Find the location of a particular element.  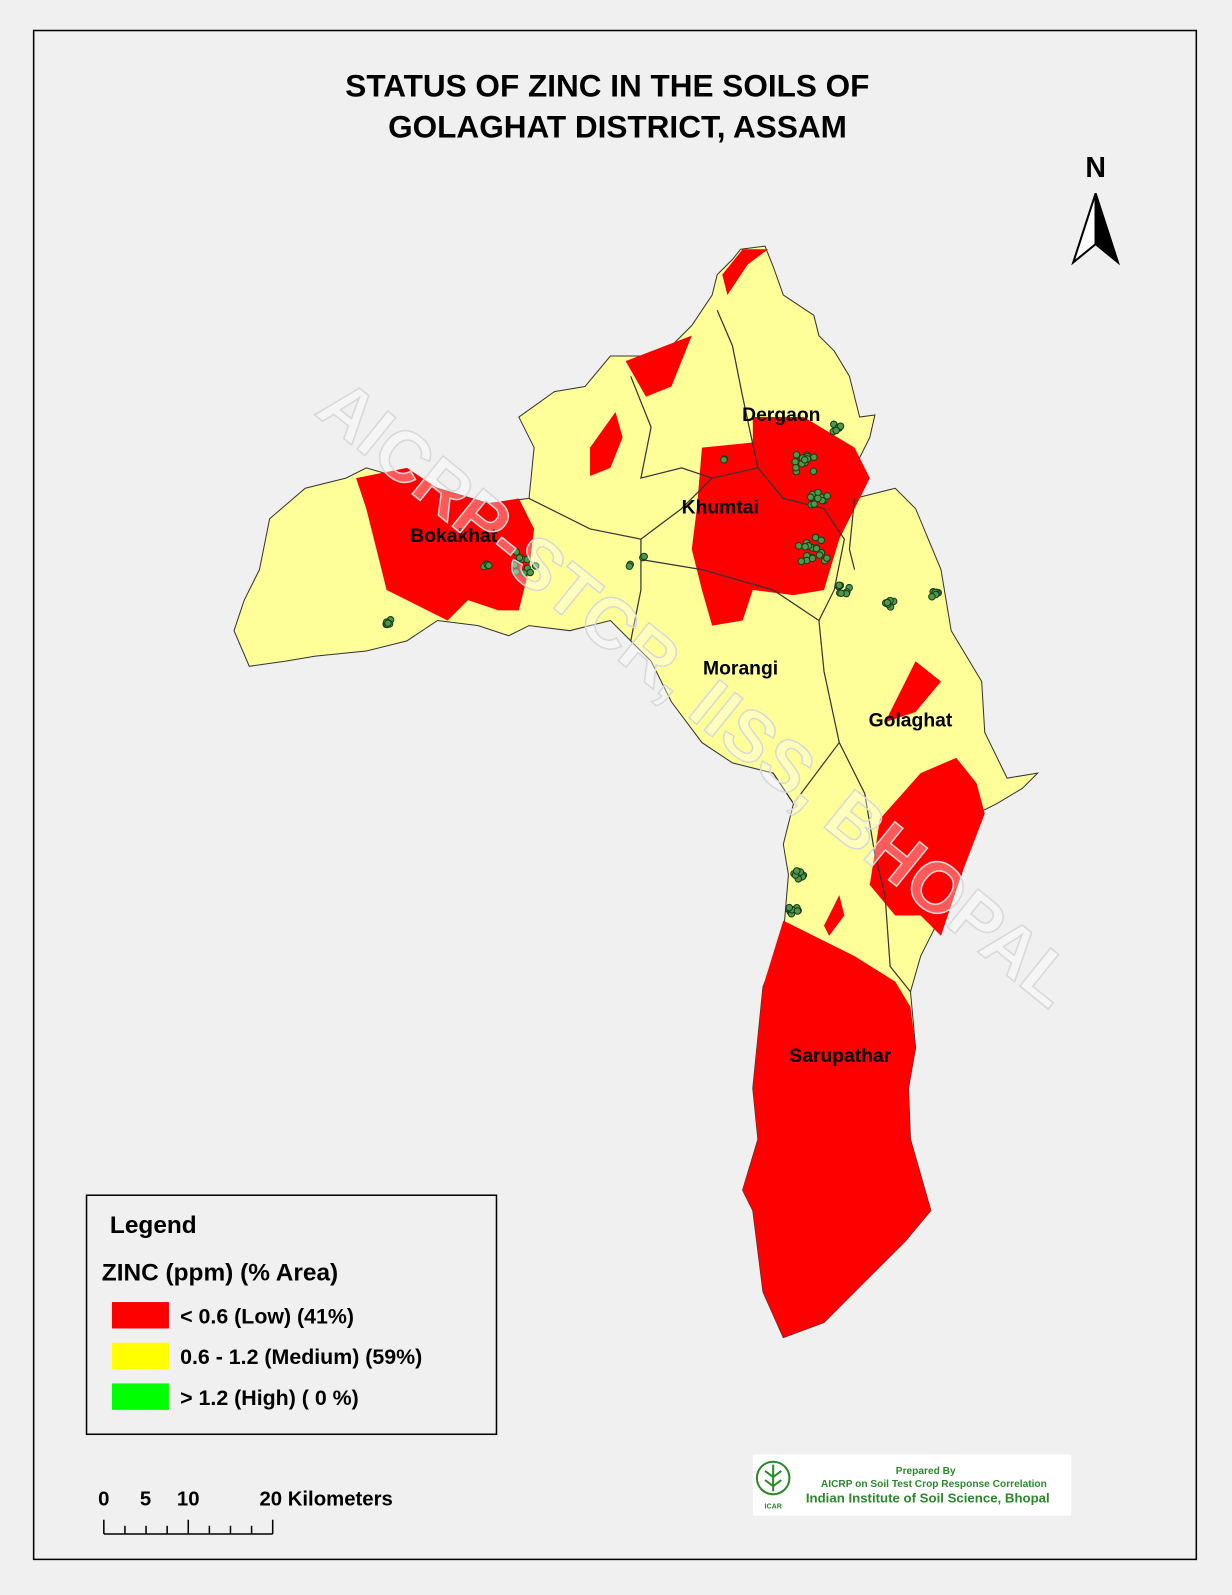

credit-line: Indian Institute of Soil Science, Bhopal is located at coordinates (928, 1497).